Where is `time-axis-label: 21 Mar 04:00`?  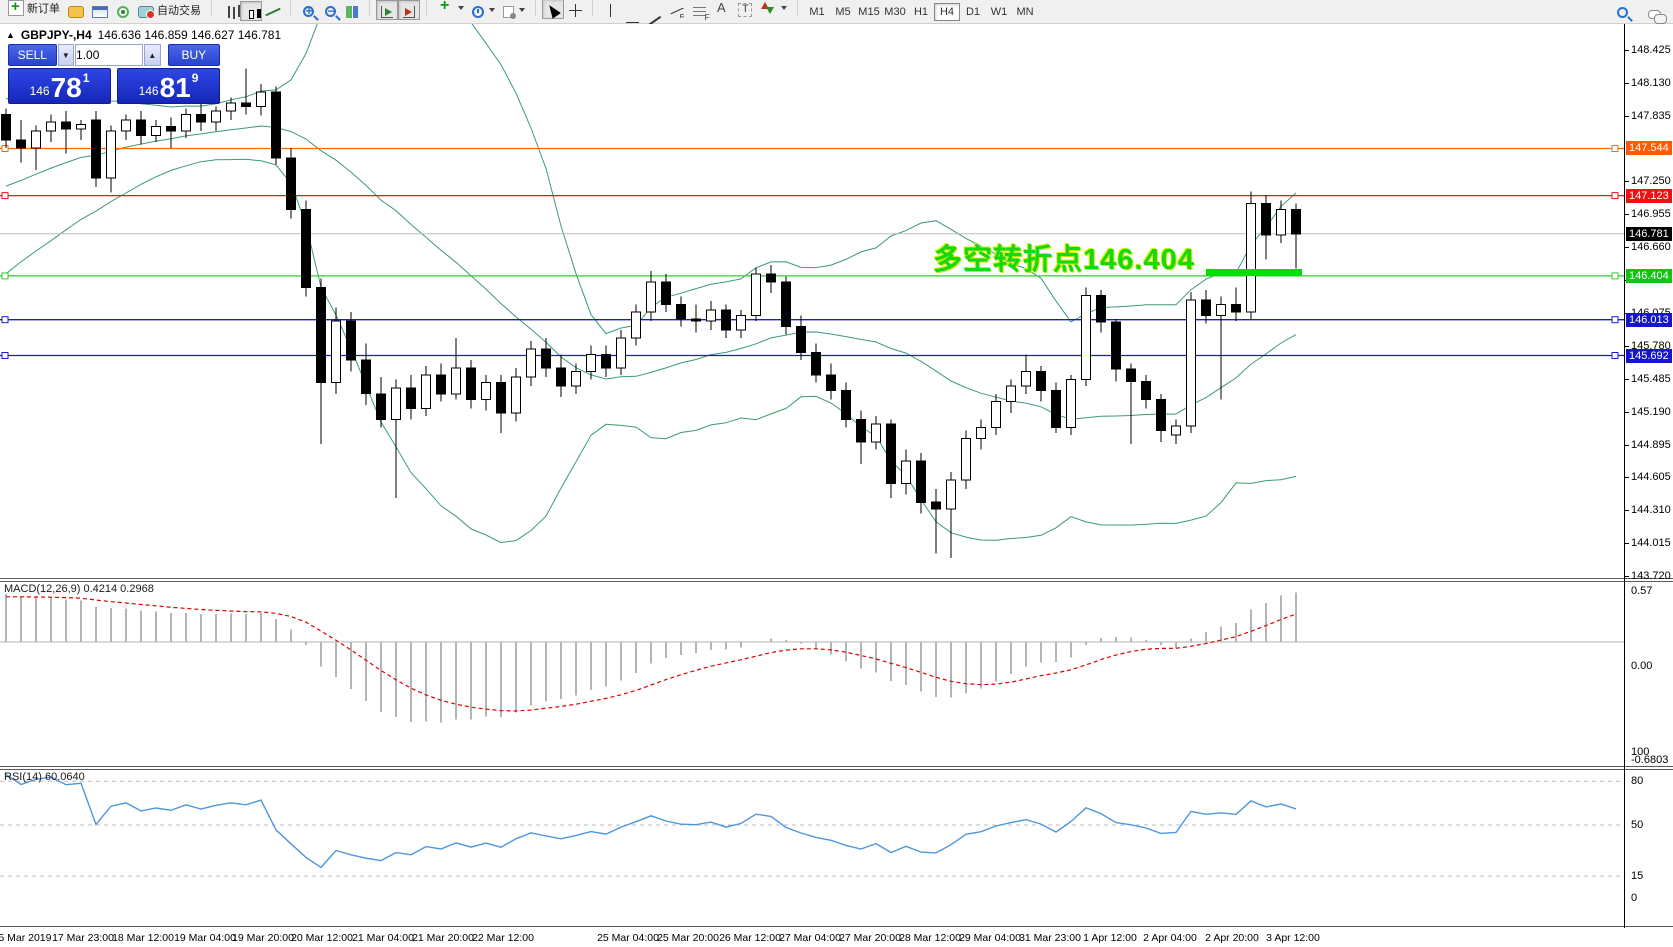
time-axis-label: 21 Mar 04:00 is located at coordinates (383, 938).